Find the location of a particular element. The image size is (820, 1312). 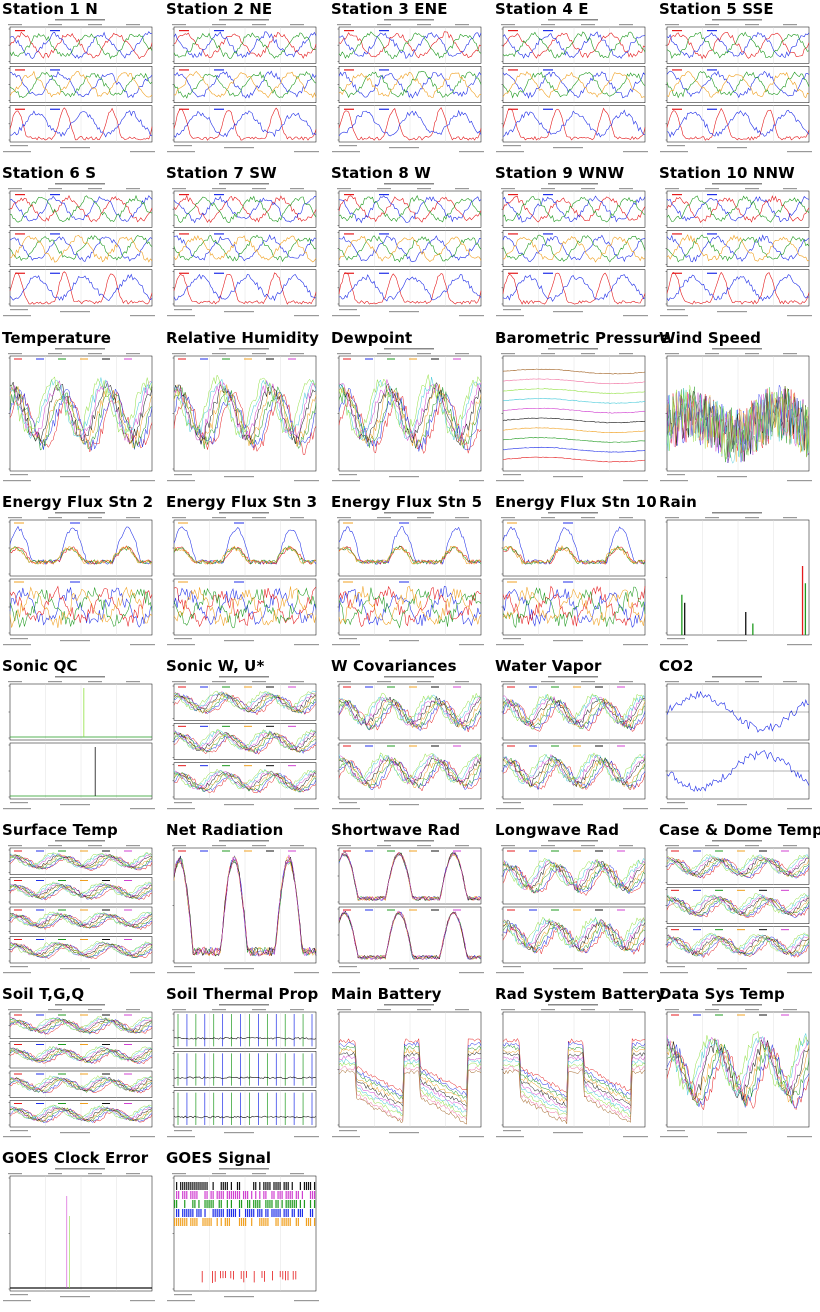

plot-tile-energy-flux-stn-10: Energy Flux Stn 10 is located at coordinates (575, 573).